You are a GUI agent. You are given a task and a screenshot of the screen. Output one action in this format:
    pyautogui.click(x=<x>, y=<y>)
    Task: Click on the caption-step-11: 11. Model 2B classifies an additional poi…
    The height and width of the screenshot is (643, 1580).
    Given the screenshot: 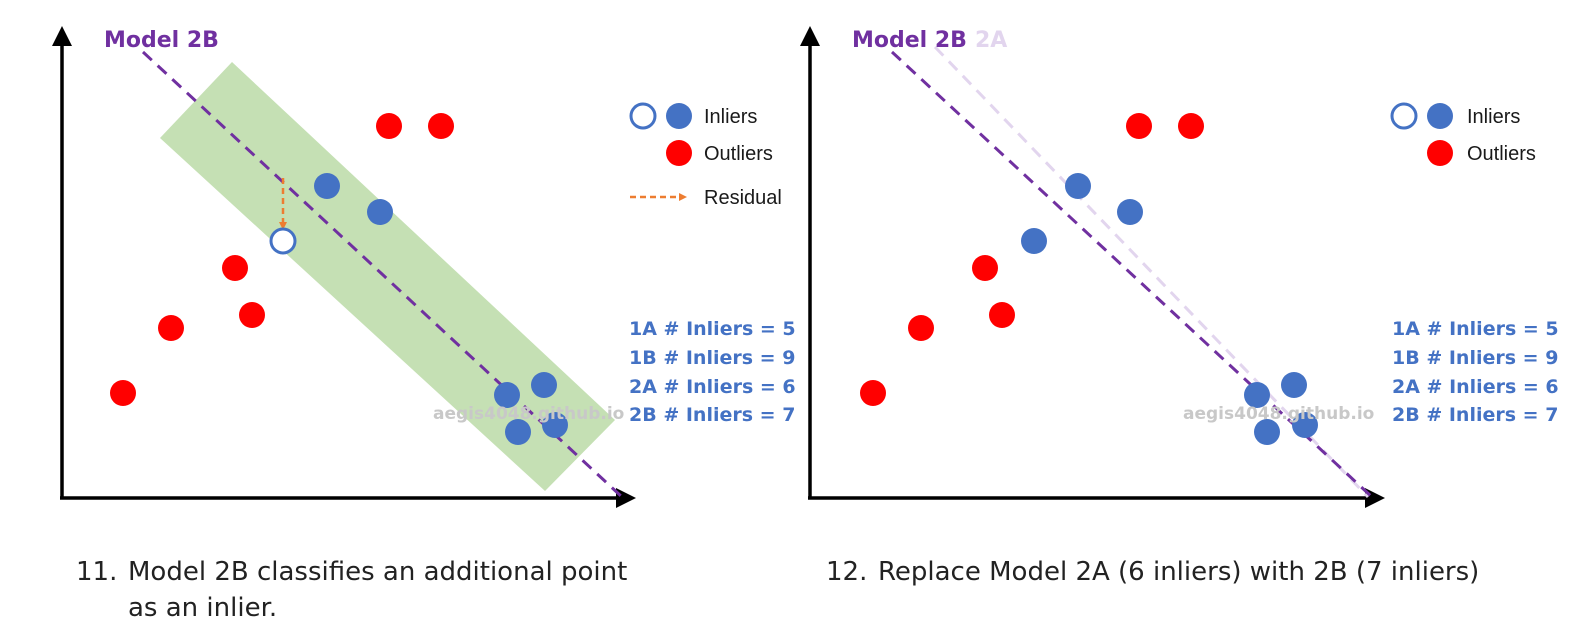 What is the action you would take?
    pyautogui.click(x=396, y=590)
    